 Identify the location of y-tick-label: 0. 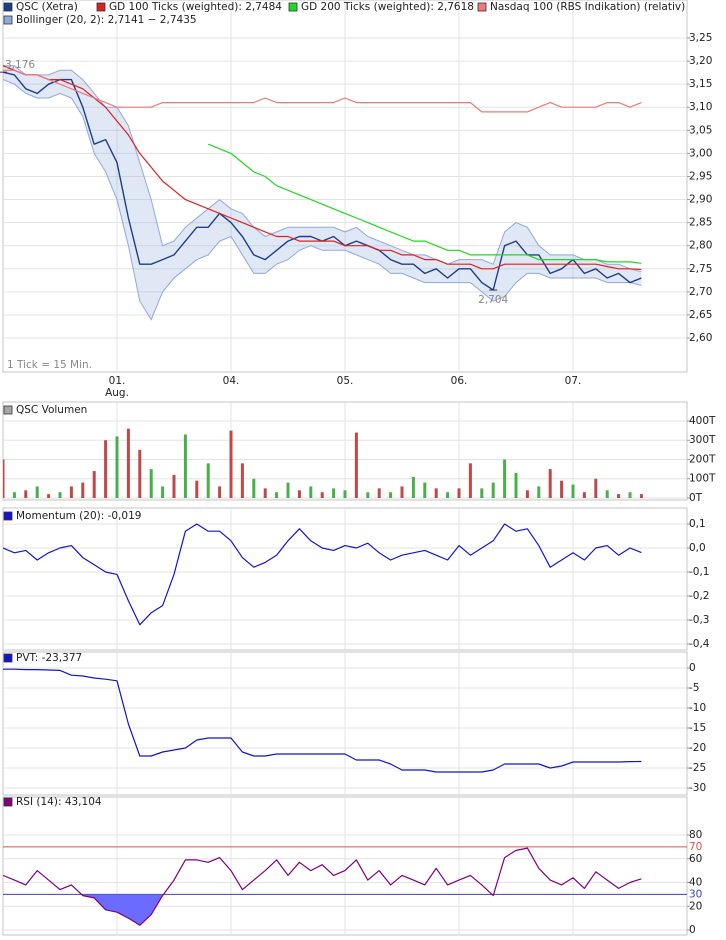
(692, 930).